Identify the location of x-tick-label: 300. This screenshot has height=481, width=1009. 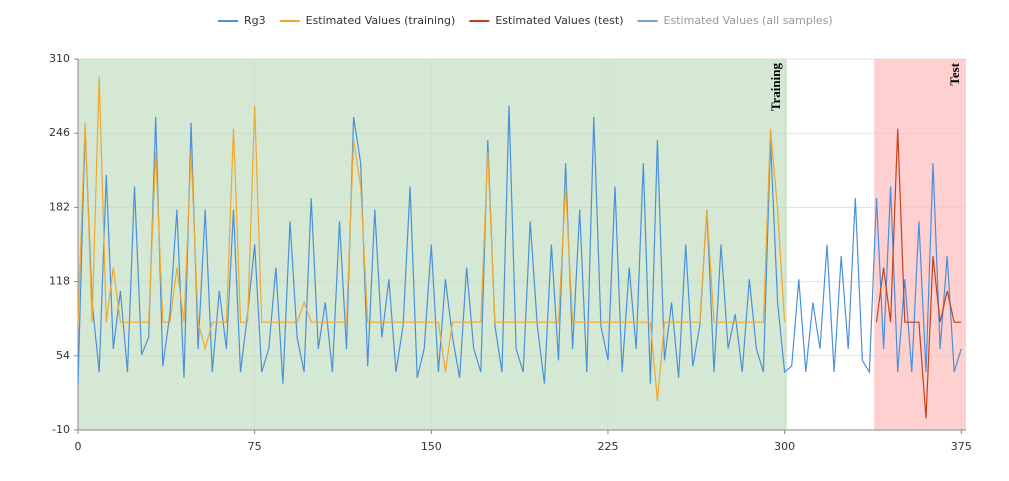
(784, 446).